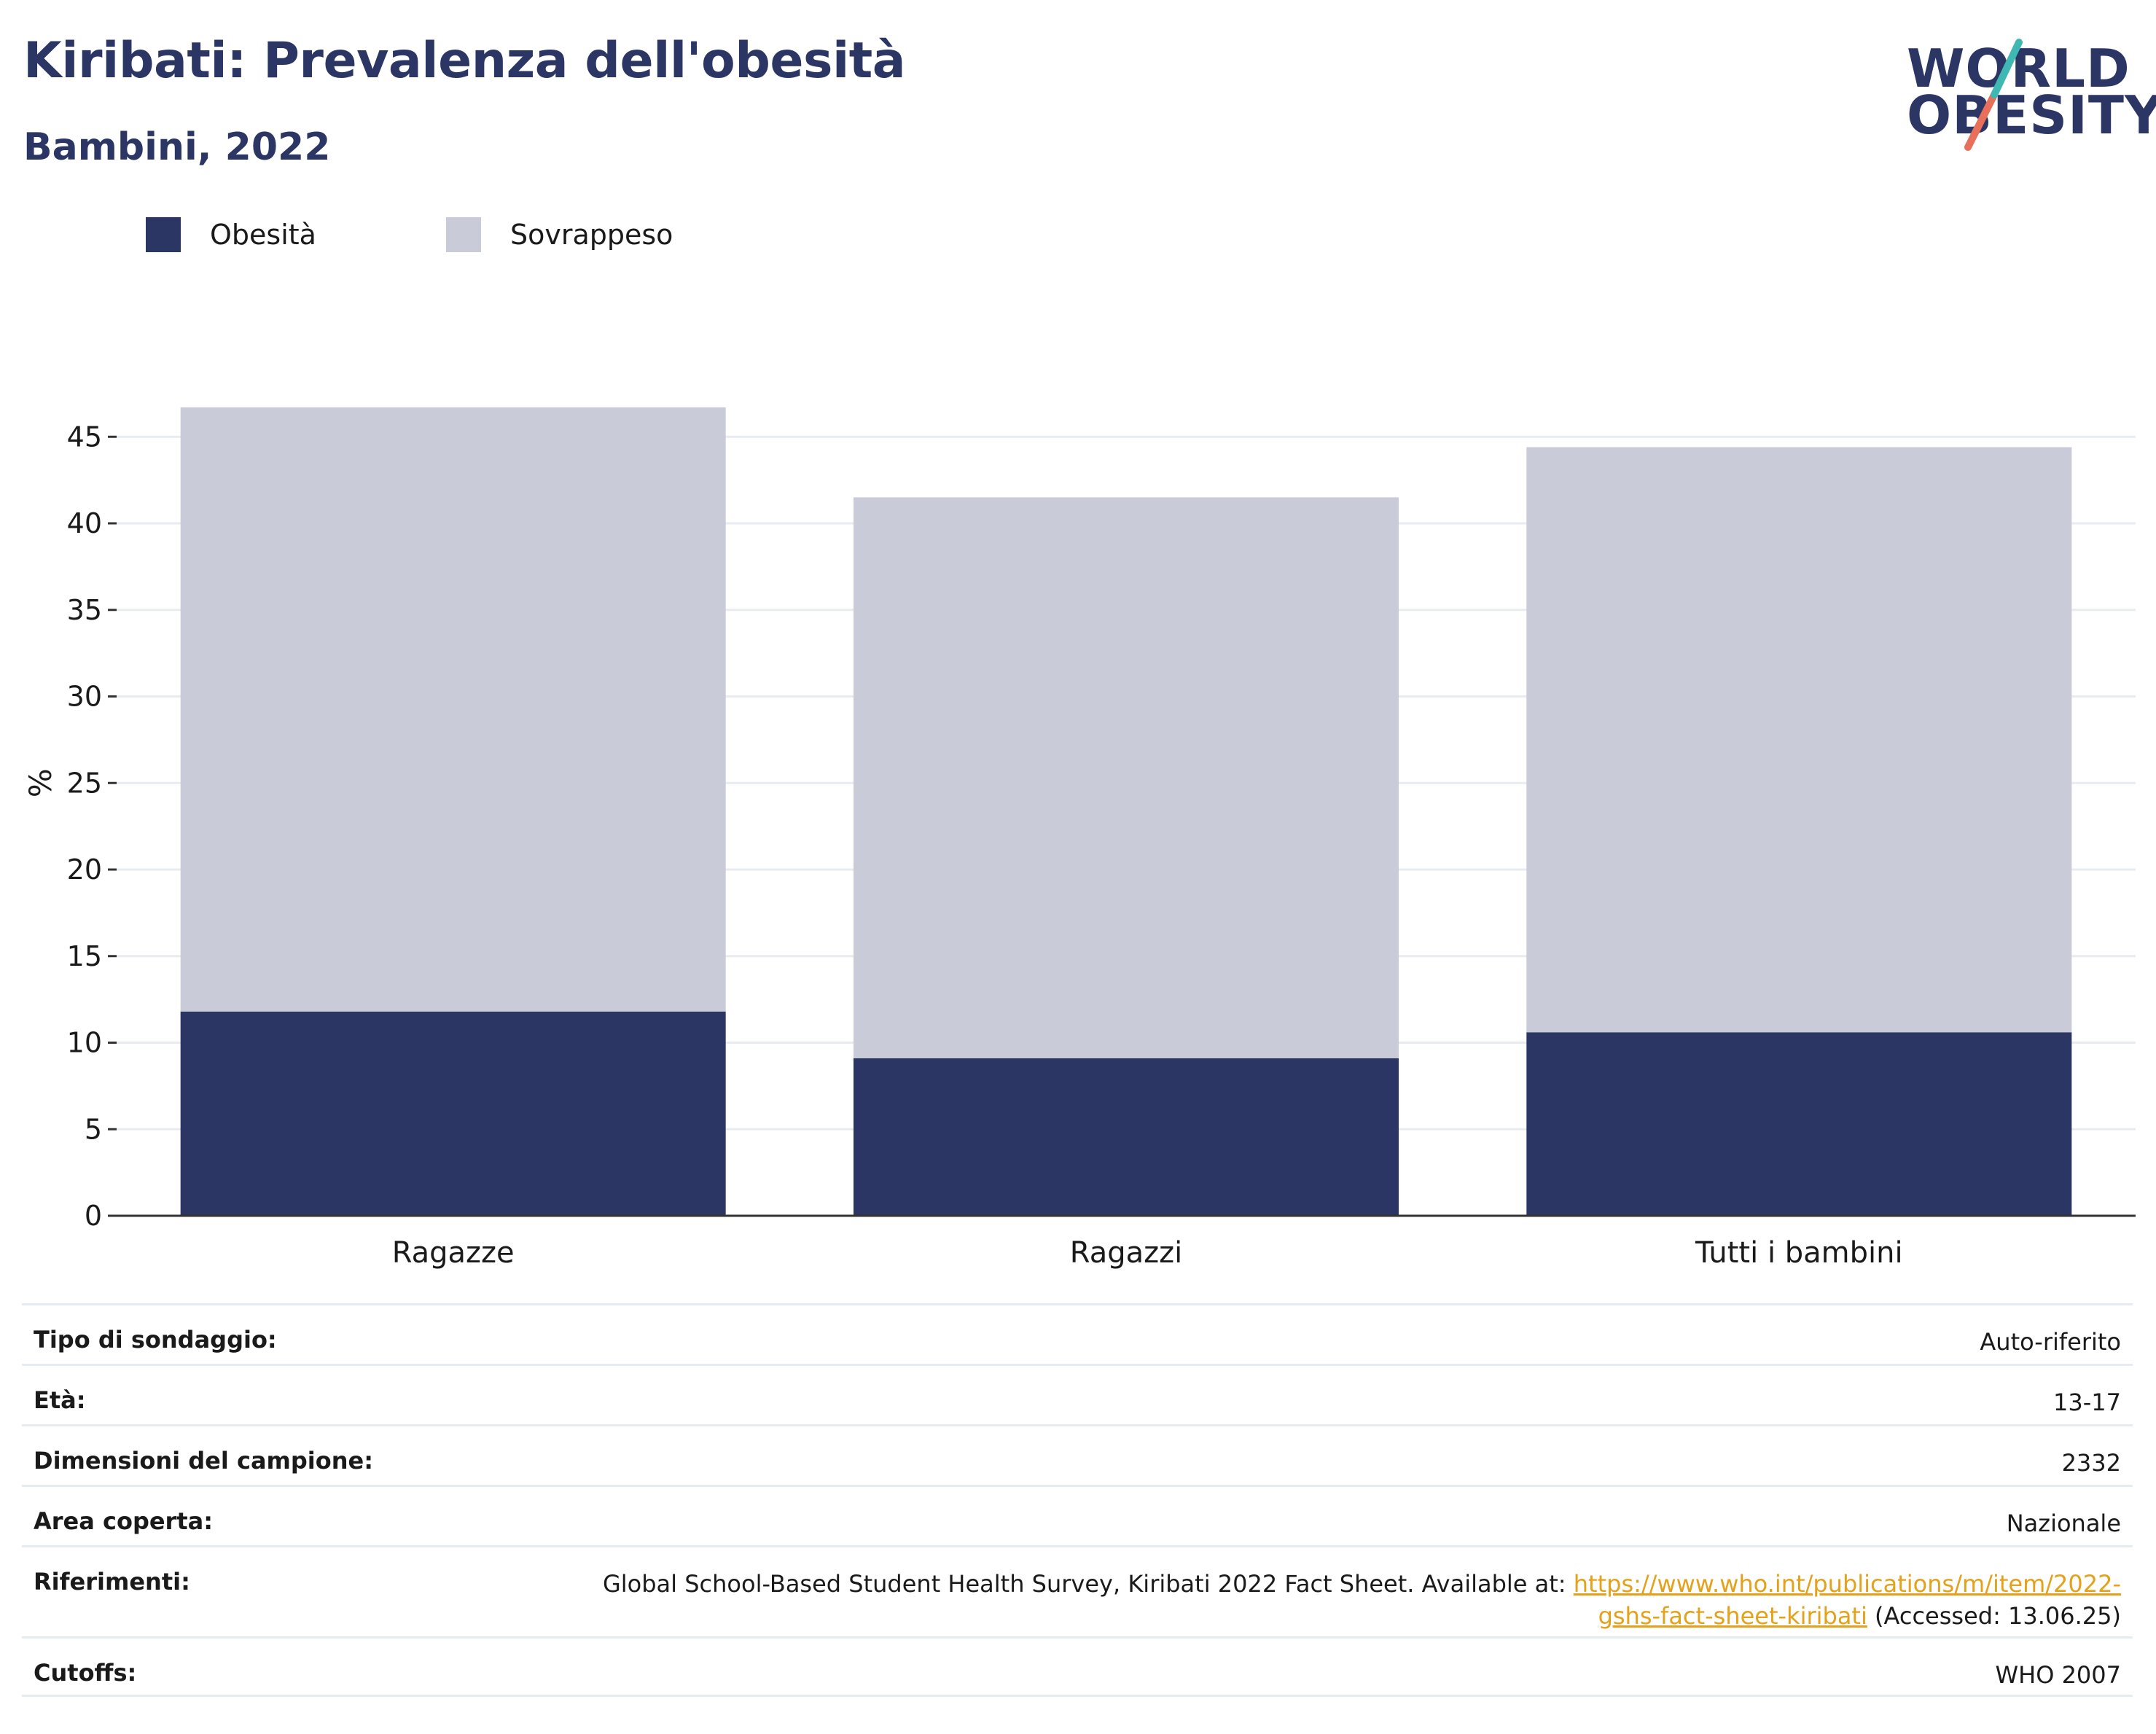 The height and width of the screenshot is (1734, 2156). What do you see at coordinates (1077, 1515) in the screenshot?
I see `info-row-area: Area coperta: Nazionale` at bounding box center [1077, 1515].